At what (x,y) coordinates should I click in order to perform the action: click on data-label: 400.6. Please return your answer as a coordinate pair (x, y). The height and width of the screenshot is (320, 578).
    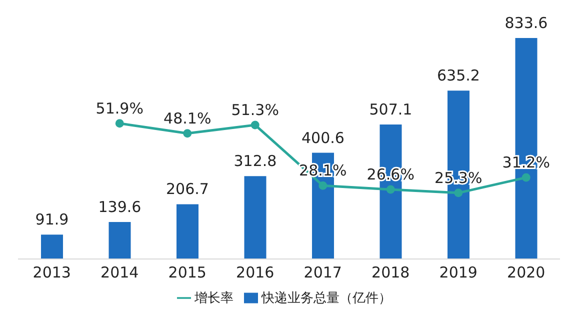
    Looking at the image, I should click on (323, 137).